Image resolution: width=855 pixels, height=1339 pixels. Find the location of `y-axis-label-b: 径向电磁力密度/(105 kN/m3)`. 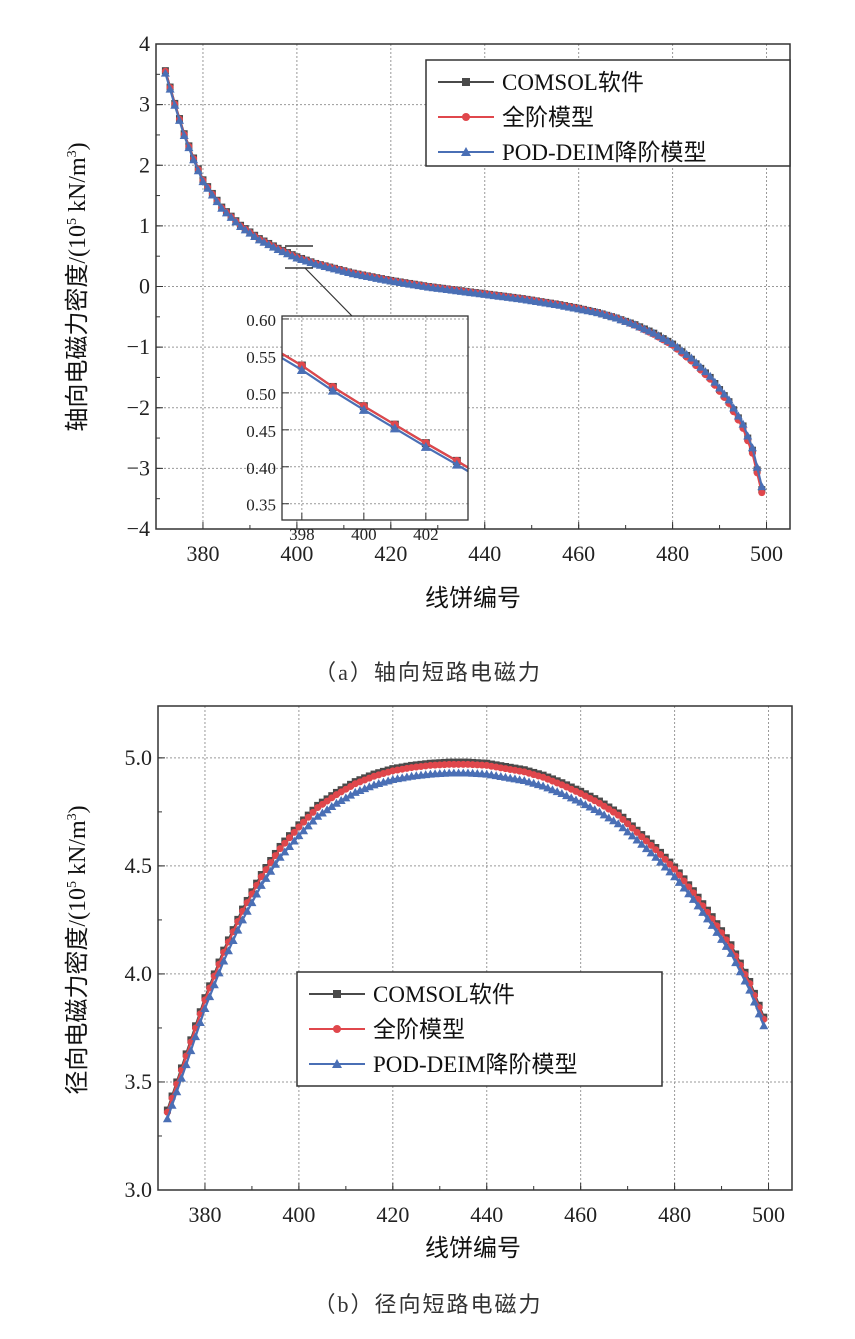

y-axis-label-b: 径向电磁力密度/(105 kN/m3) is located at coordinates (77, 949).